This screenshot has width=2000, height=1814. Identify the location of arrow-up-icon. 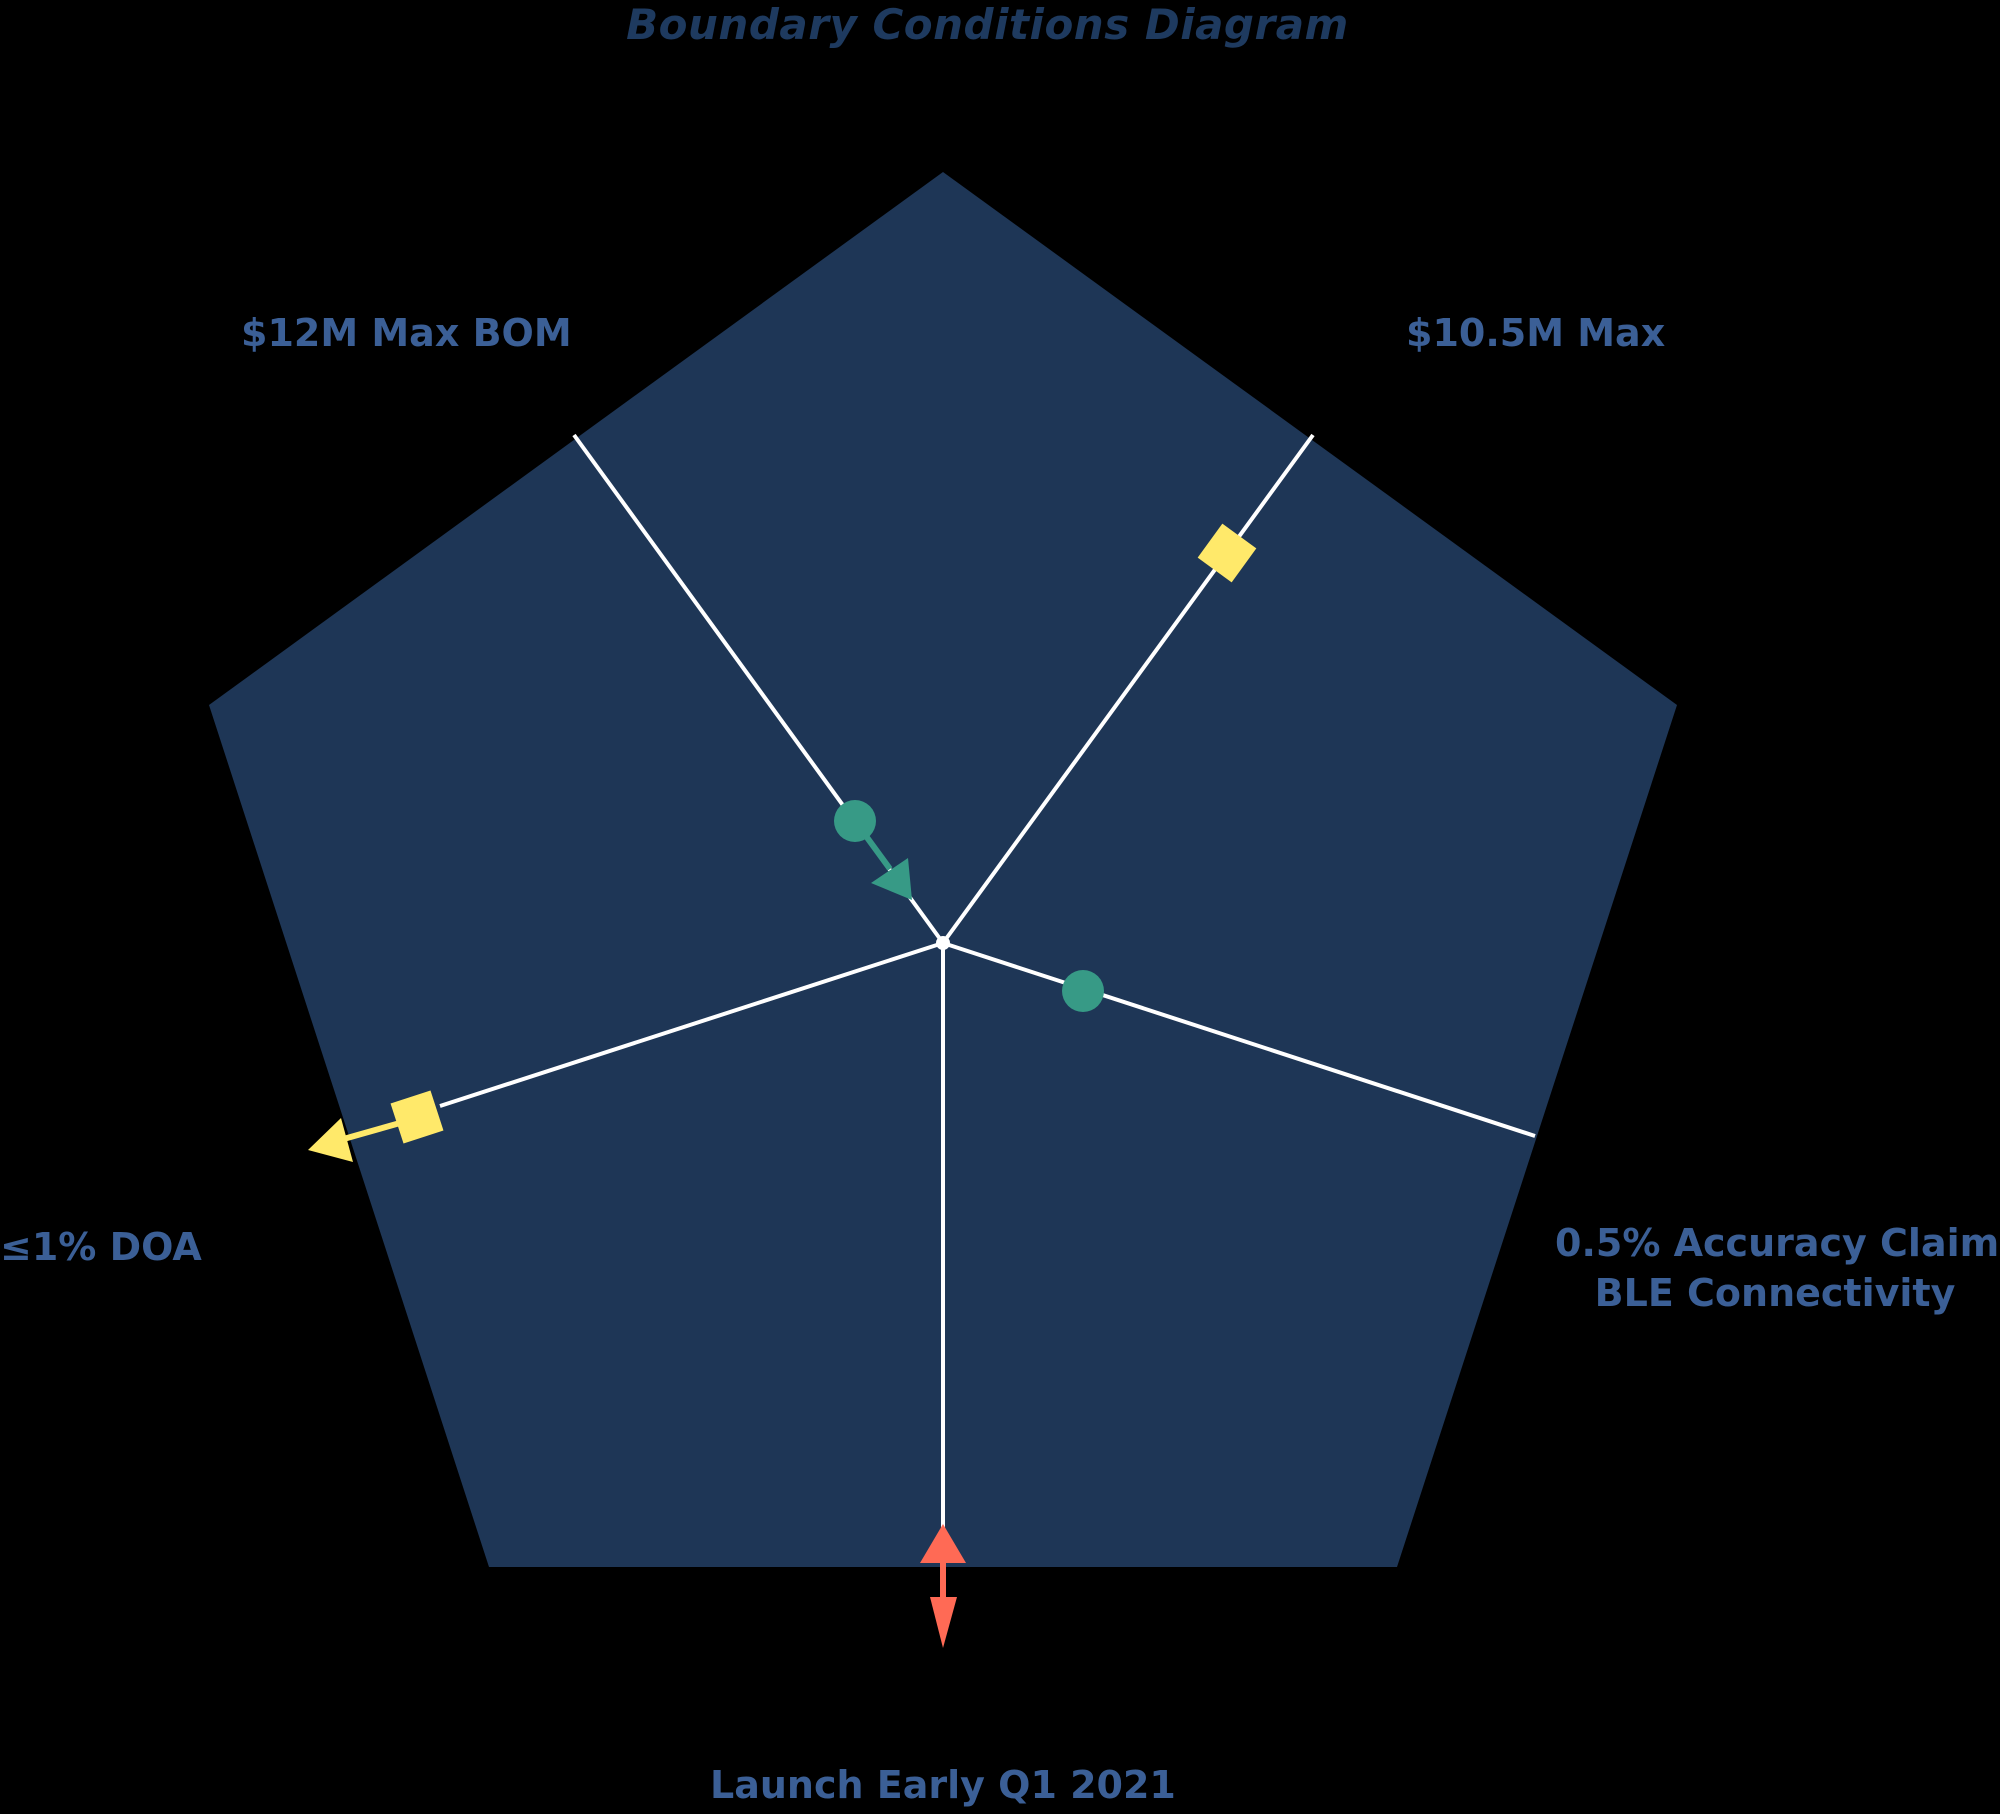
(943, 1543).